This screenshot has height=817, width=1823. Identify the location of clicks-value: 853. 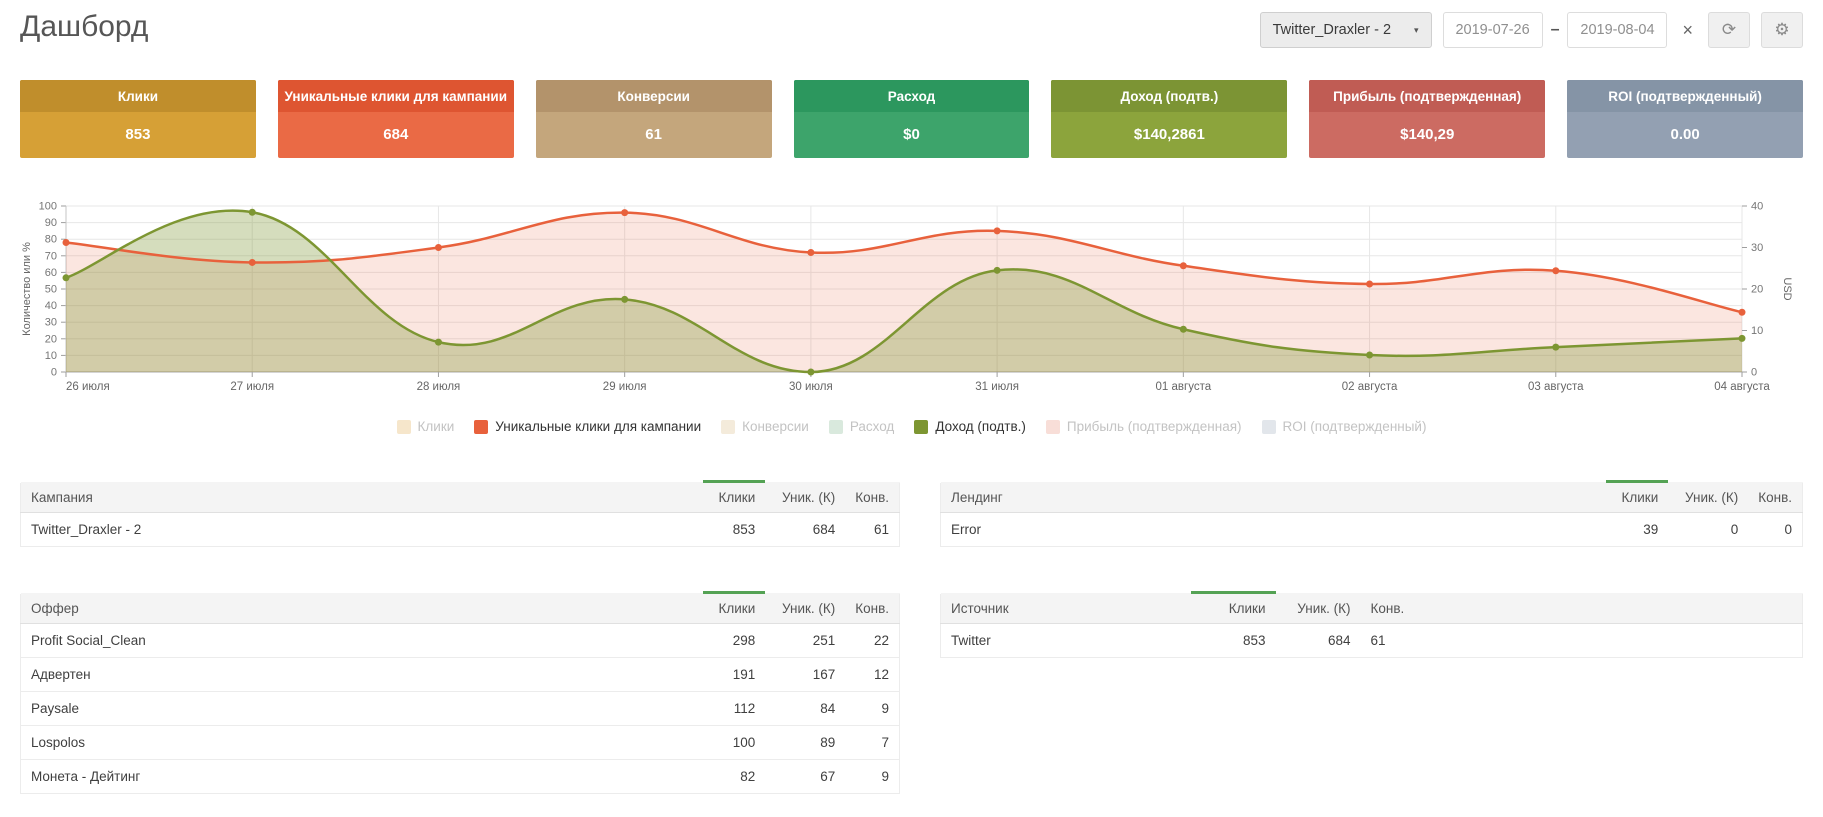
(734, 529).